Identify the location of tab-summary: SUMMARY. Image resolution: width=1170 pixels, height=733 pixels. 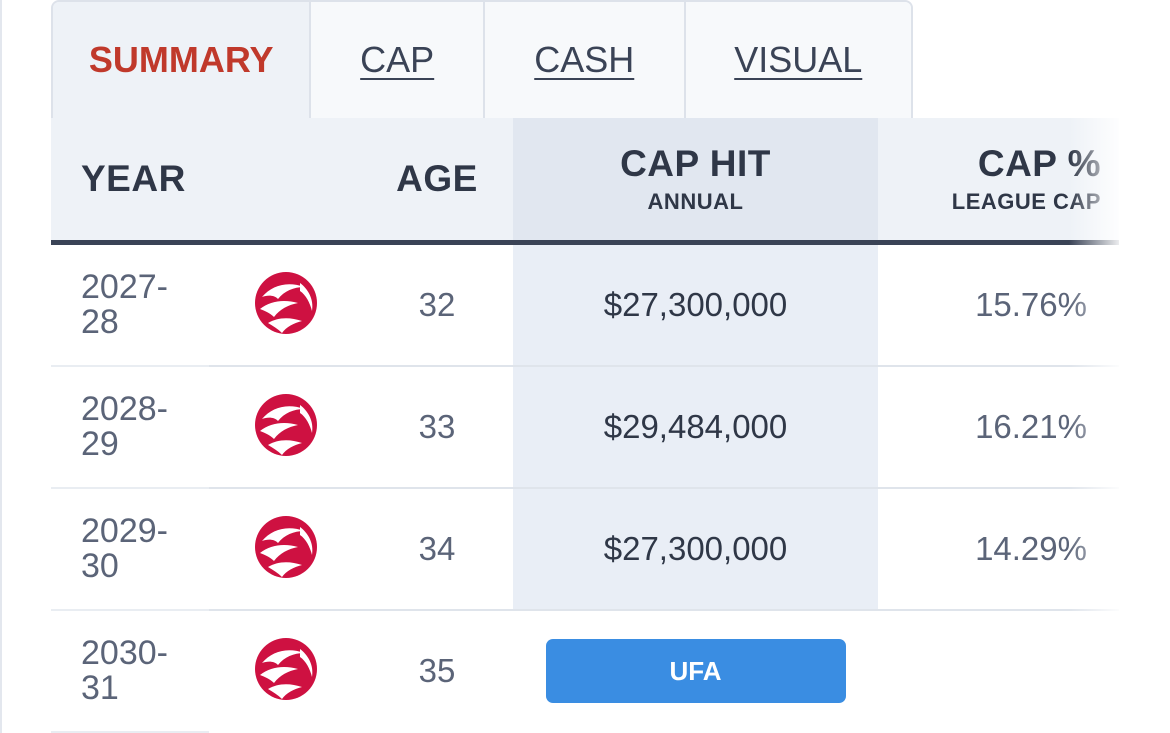
(181, 60).